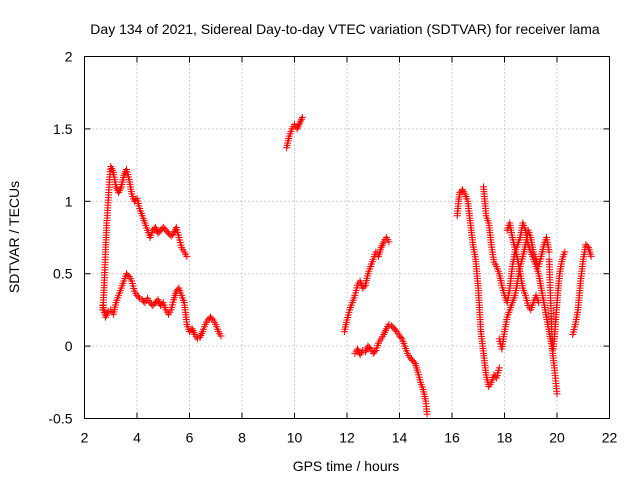 Image resolution: width=640 pixels, height=480 pixels. I want to click on x-tick-label: 2, so click(85, 438).